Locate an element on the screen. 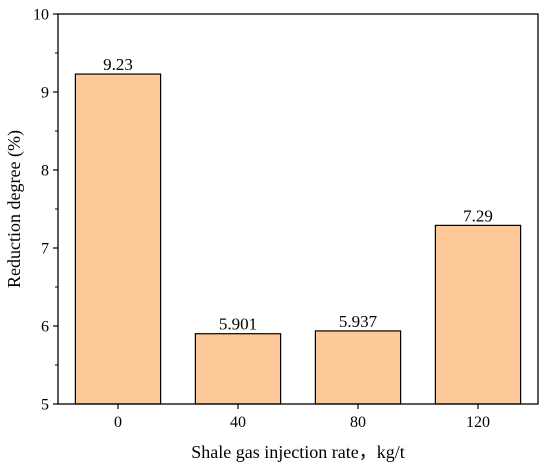 This screenshot has width=550, height=467. x-tick-label-0: 0 is located at coordinates (118, 422).